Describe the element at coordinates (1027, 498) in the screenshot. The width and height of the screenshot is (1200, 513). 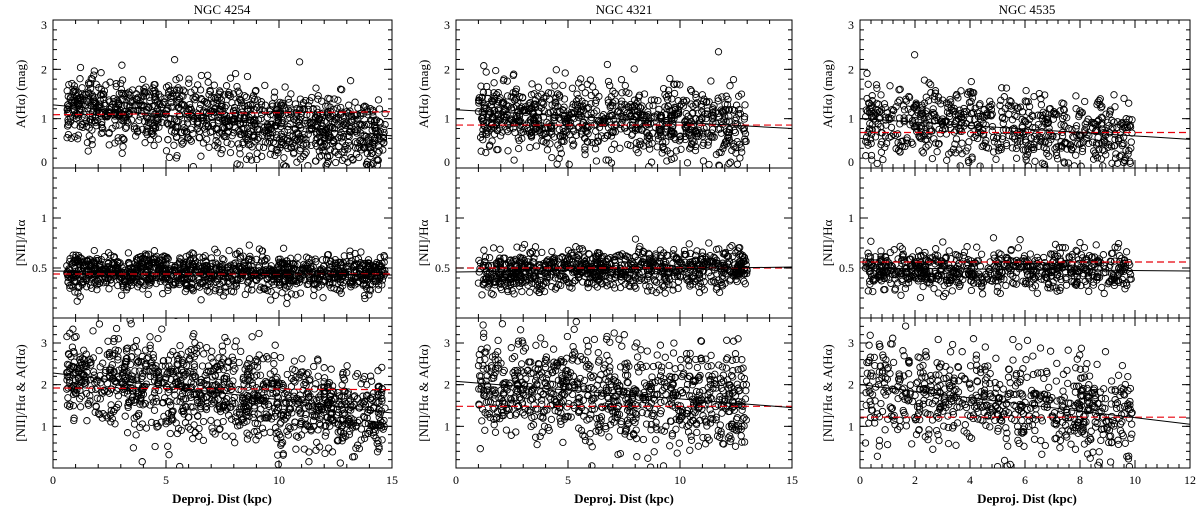
I see `x-axis-label-ngc4535: Deproj. Dist (kpc)` at that location.